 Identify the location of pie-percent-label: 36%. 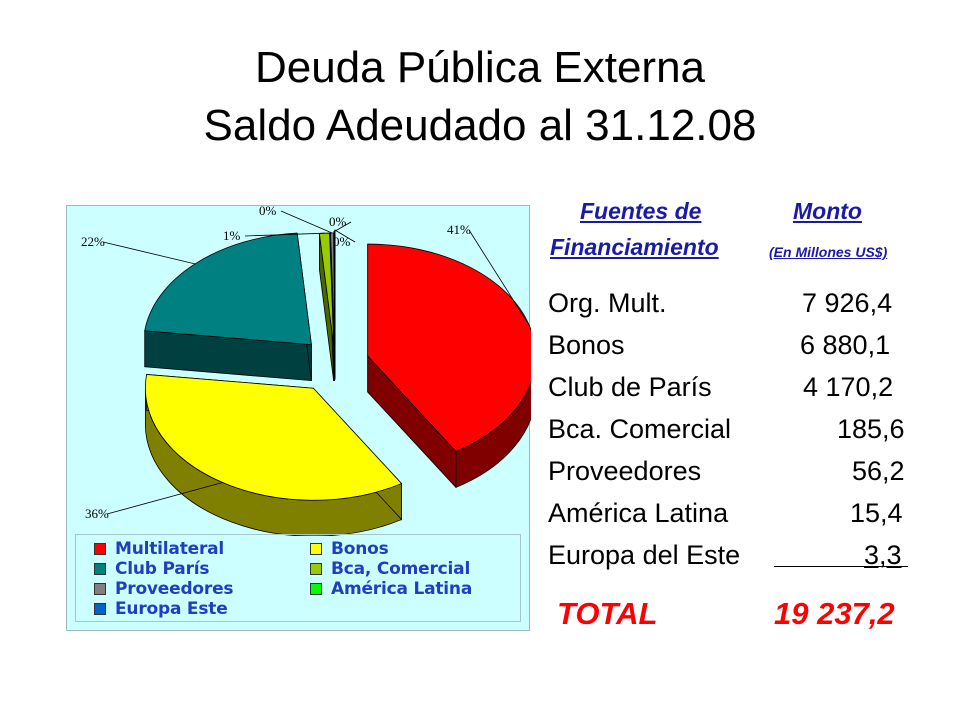
(97, 513).